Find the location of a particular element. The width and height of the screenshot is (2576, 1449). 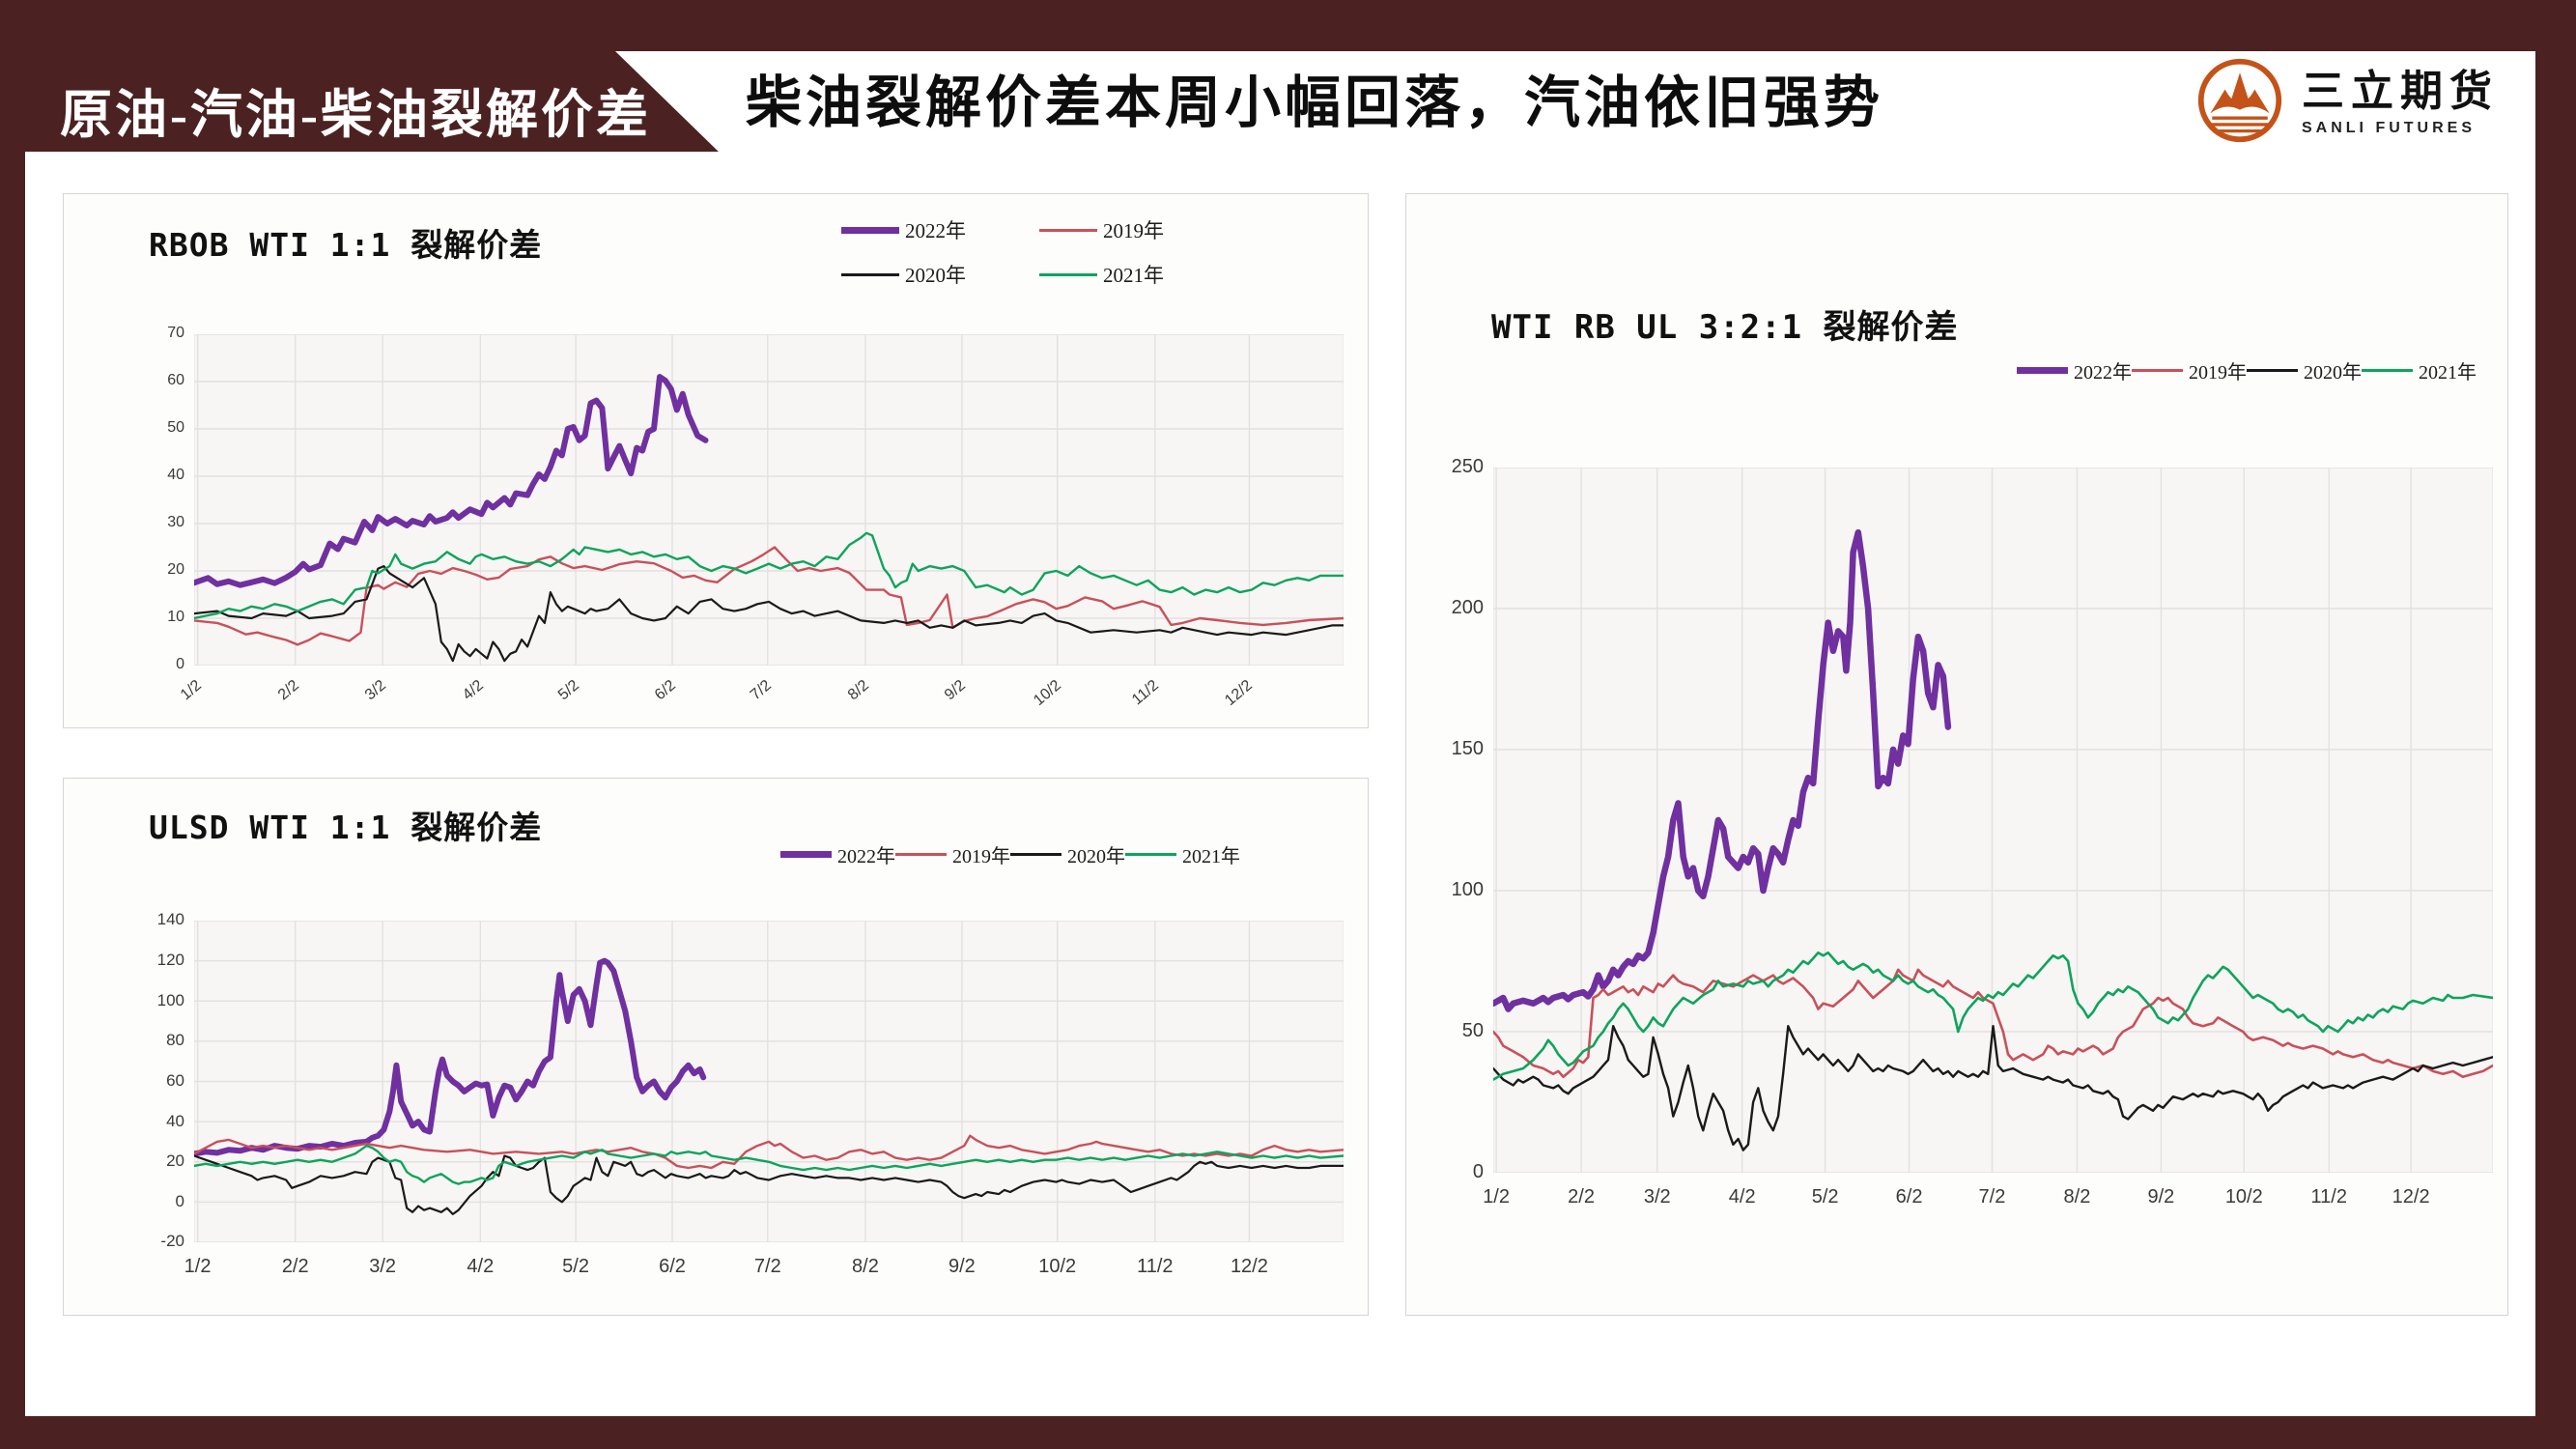

logo-name-cn: 三立期货 is located at coordinates (2400, 92).